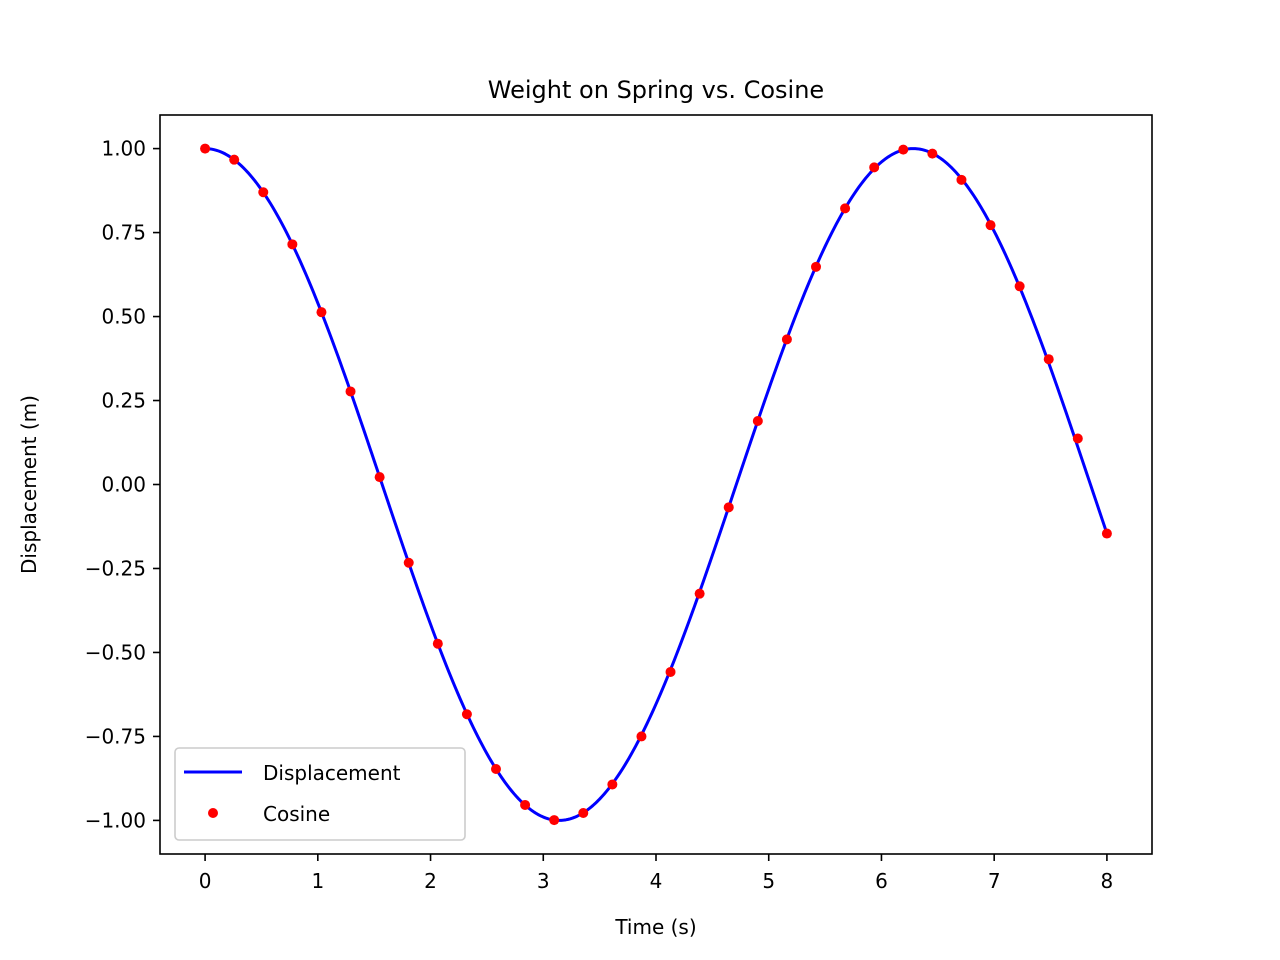 This screenshot has width=1280, height=960. Describe the element at coordinates (656, 881) in the screenshot. I see `x-tick-label: 4` at that location.